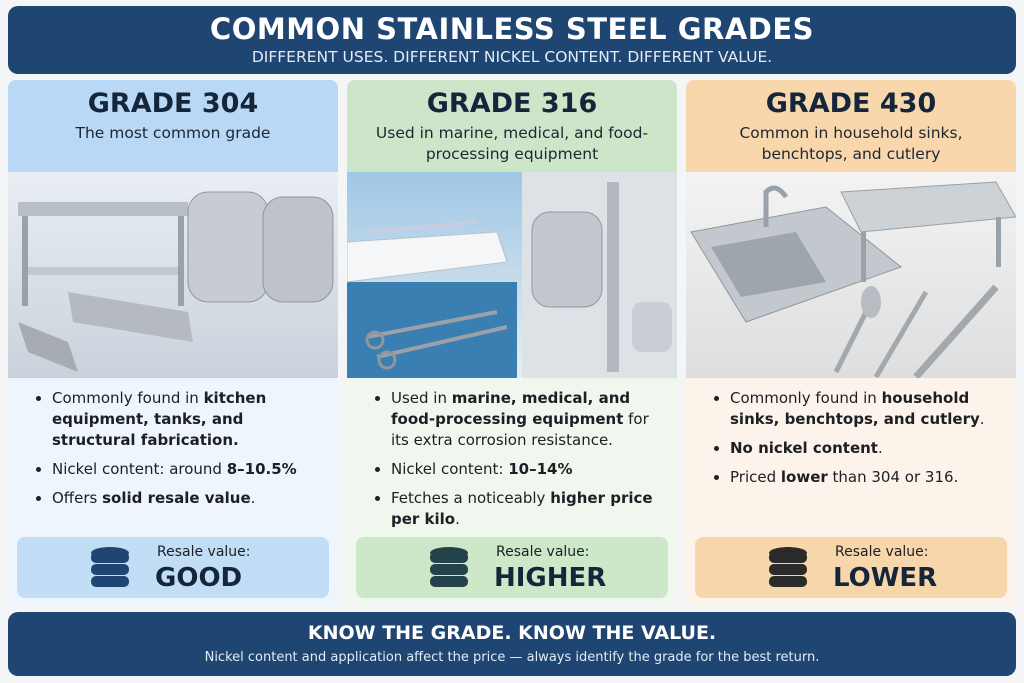  I want to click on bullet-text: Used in, so click(421, 398).